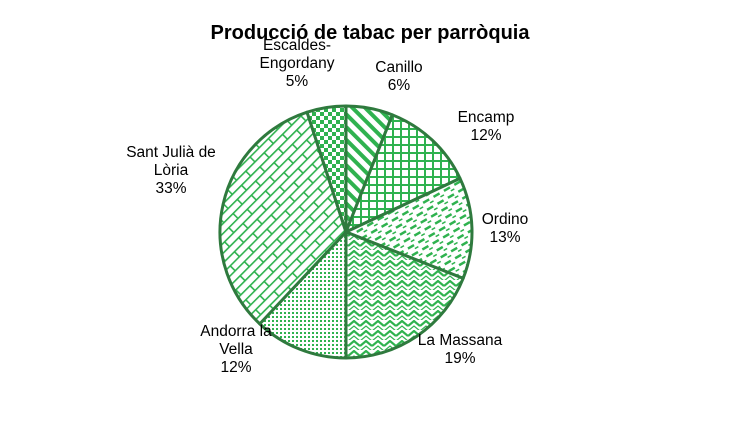  I want to click on slice-label: Canillo 6%, so click(398, 76).